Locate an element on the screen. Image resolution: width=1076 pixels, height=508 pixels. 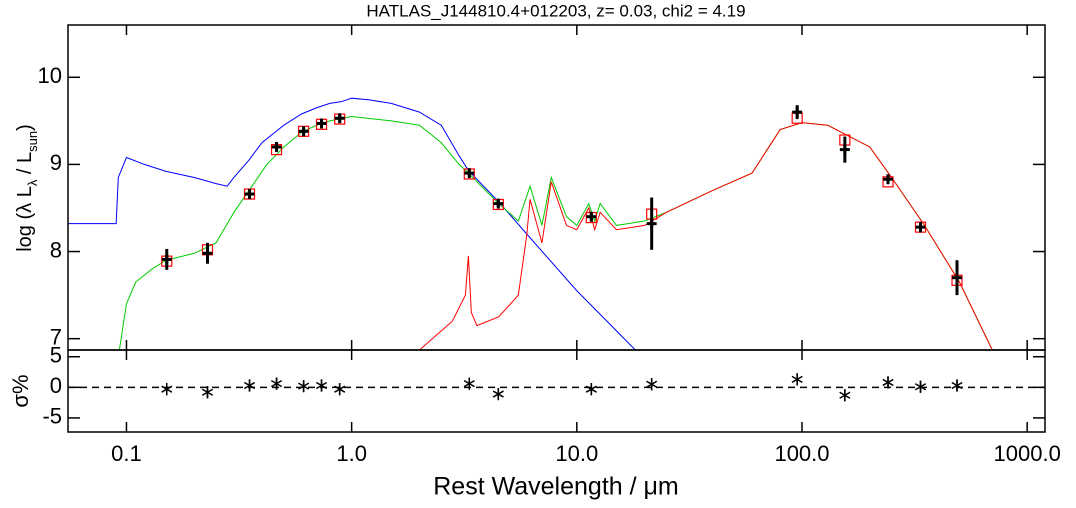
x-tick-label: 0.1 is located at coordinates (126, 453).